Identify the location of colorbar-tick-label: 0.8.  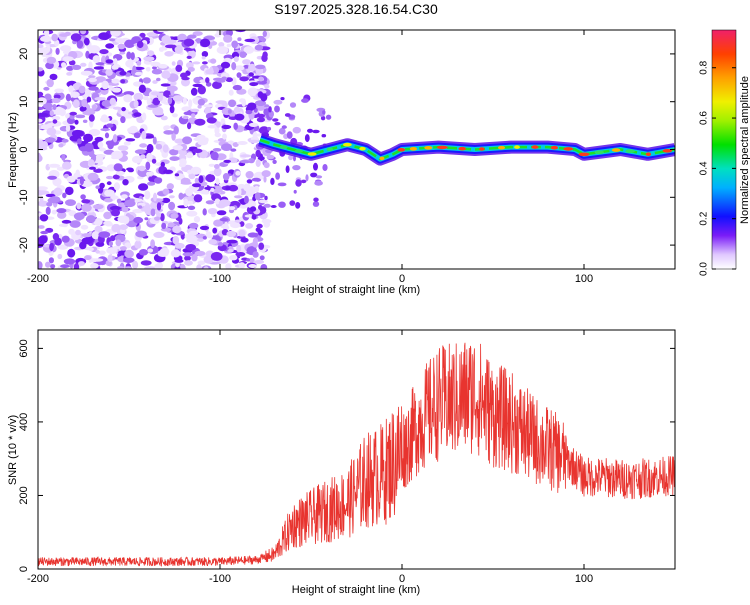
(704, 67).